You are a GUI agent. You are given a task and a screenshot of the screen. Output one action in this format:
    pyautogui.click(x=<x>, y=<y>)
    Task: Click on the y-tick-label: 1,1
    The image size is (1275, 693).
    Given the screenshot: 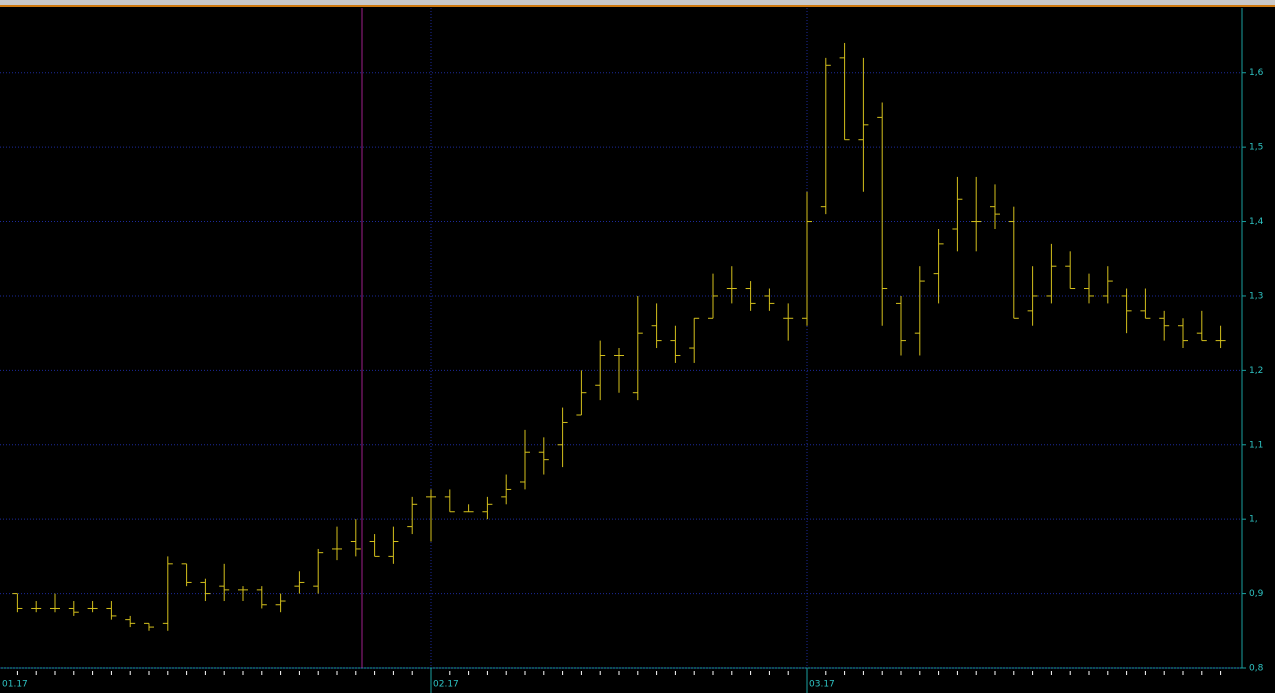 What is the action you would take?
    pyautogui.click(x=1256, y=445)
    